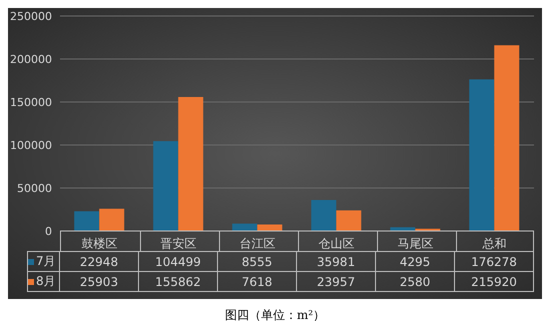 The image size is (550, 321). I want to click on y-tick-label: 200000, so click(31, 59).